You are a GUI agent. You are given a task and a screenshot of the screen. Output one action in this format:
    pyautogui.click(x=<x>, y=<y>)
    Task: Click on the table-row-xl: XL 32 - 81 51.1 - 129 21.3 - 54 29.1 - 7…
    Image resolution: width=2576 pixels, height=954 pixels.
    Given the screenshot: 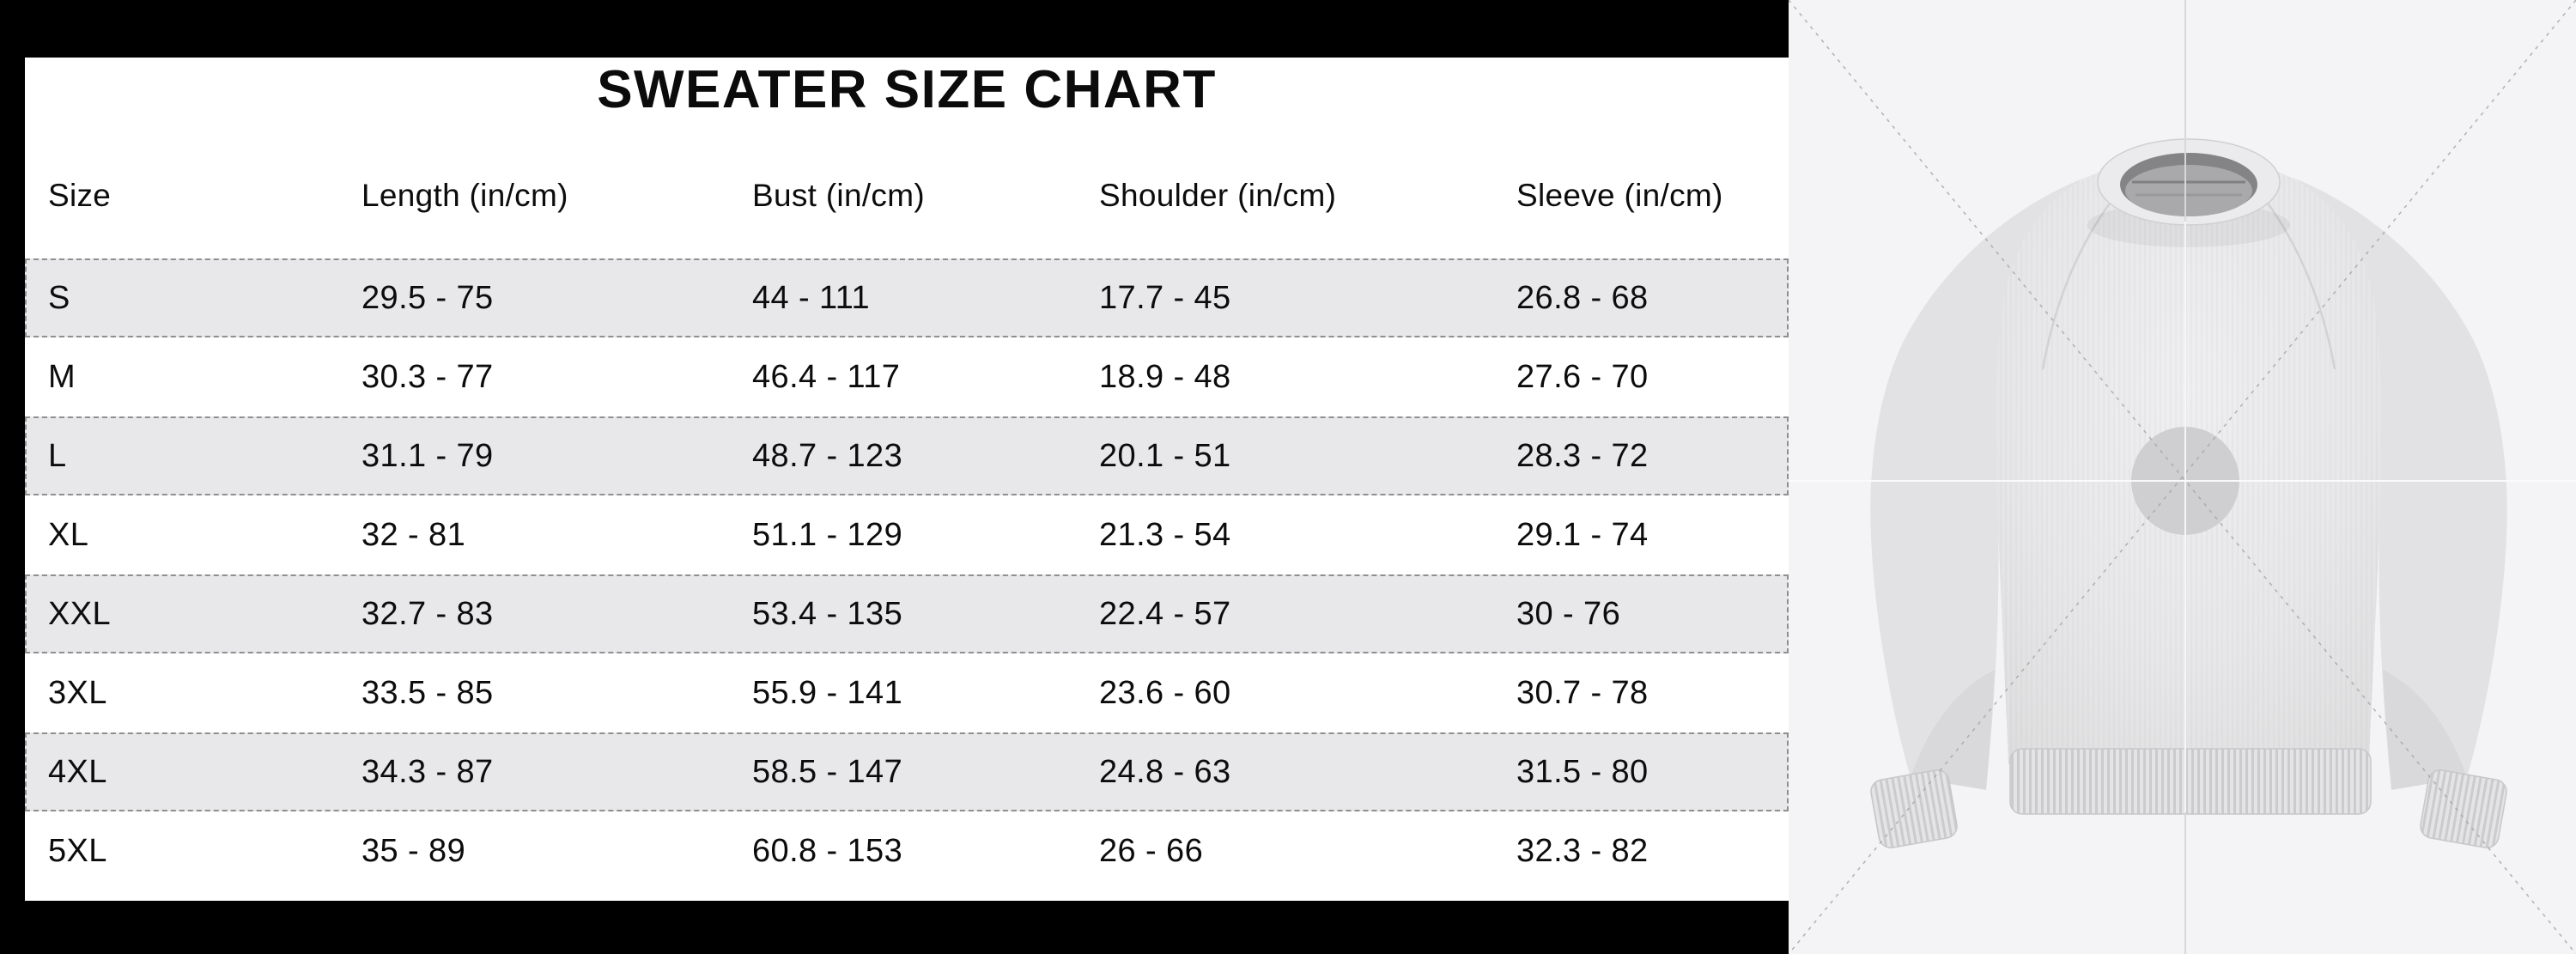 What is the action you would take?
    pyautogui.click(x=907, y=534)
    